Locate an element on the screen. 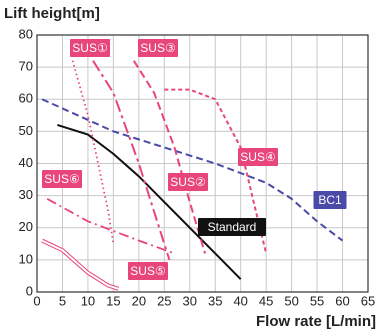 This screenshot has width=380, height=333. series-label: BC1 is located at coordinates (330, 200).